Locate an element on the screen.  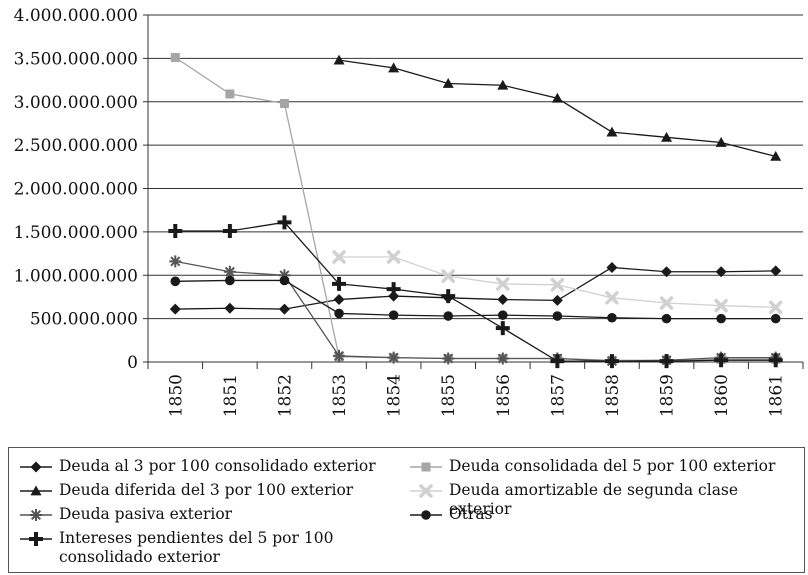
y-tick-label: 3.500.000.000 is located at coordinates (76, 59).